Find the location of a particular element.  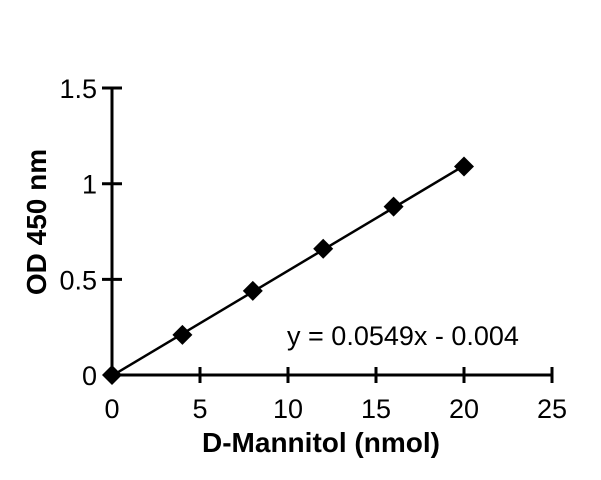

y-tick-label: 0 is located at coordinates (89, 376).